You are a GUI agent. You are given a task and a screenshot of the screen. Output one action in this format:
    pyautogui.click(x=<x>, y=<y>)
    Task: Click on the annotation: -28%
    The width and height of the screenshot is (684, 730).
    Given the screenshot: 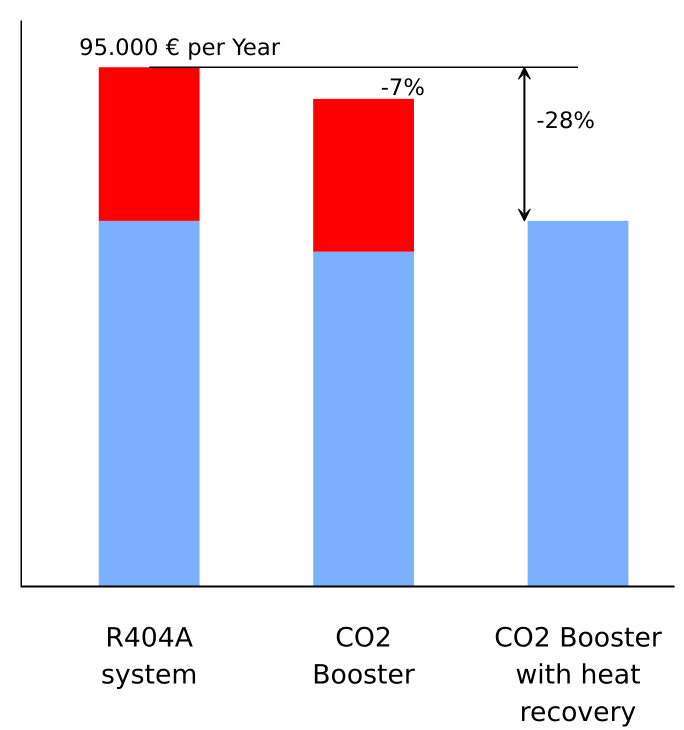 What is the action you would take?
    pyautogui.click(x=565, y=121)
    